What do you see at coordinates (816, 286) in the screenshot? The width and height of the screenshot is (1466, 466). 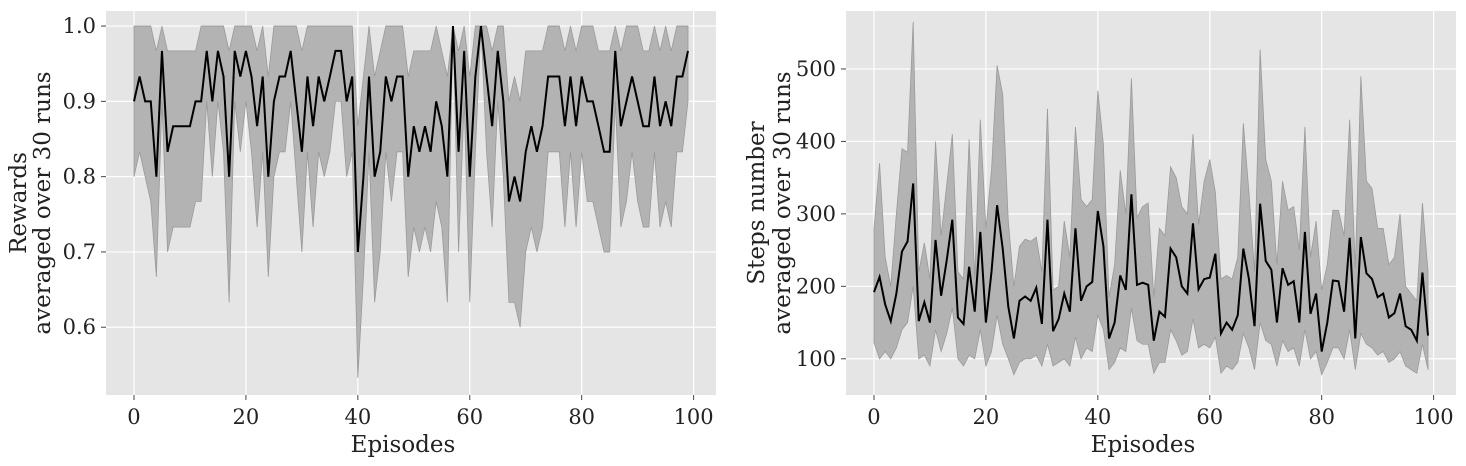 I see `steps-ytick-label: 200` at bounding box center [816, 286].